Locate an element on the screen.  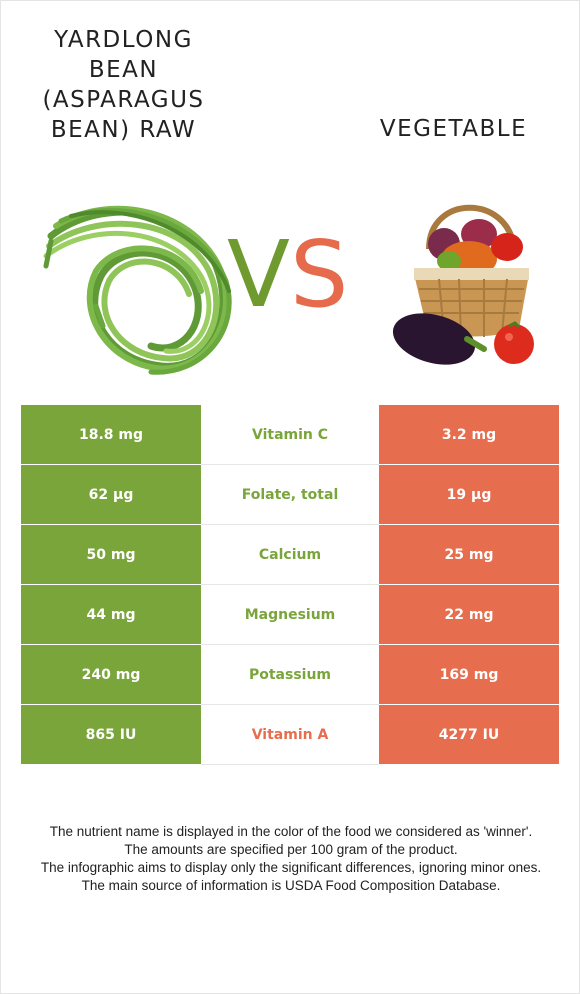
left-value: 240 mg is located at coordinates (111, 674).